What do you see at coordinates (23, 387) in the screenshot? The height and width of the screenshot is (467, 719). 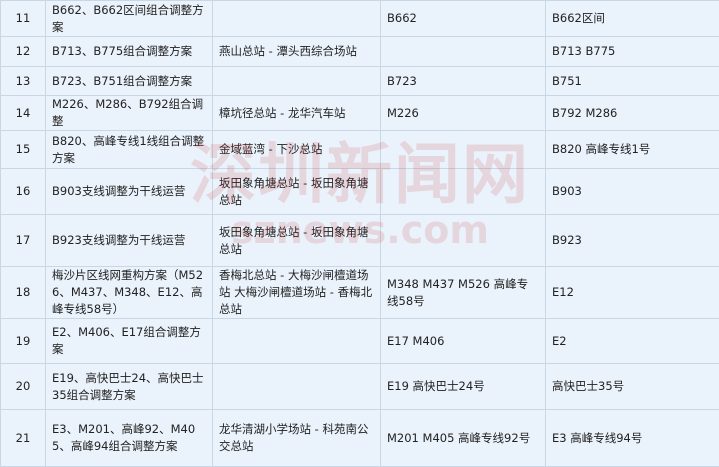 I see `row-number: 20` at bounding box center [23, 387].